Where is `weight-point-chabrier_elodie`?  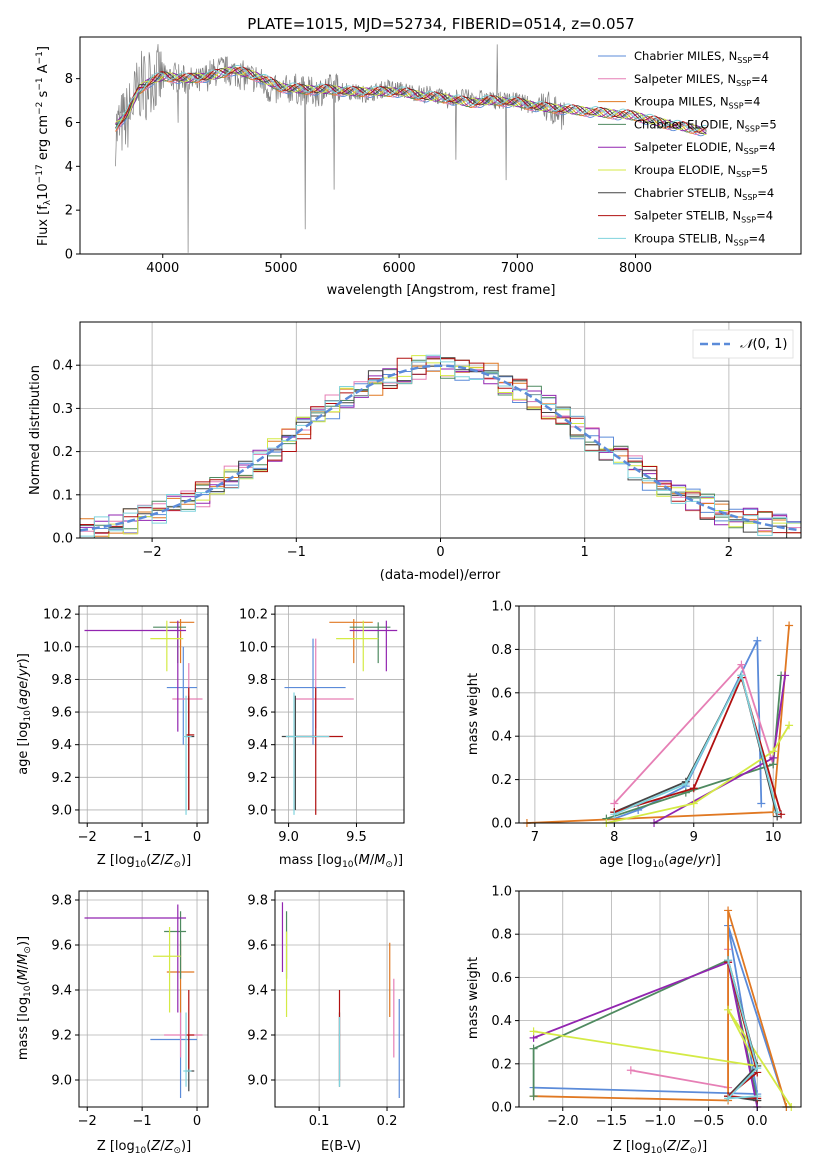 weight-point-chabrier_elodie is located at coordinates (533, 1096).